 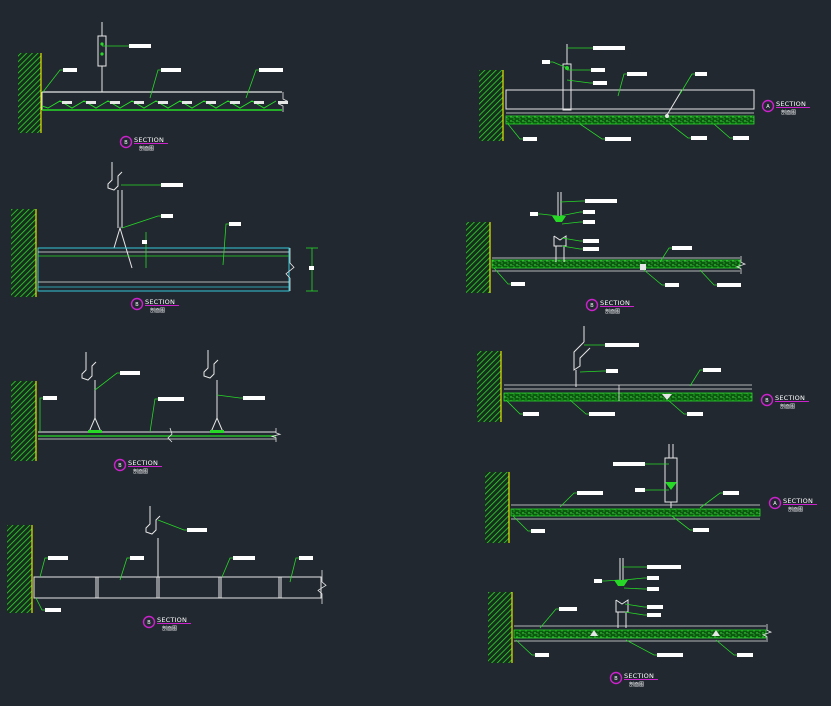 I want to click on diagonal-strut, so click(x=123, y=247).